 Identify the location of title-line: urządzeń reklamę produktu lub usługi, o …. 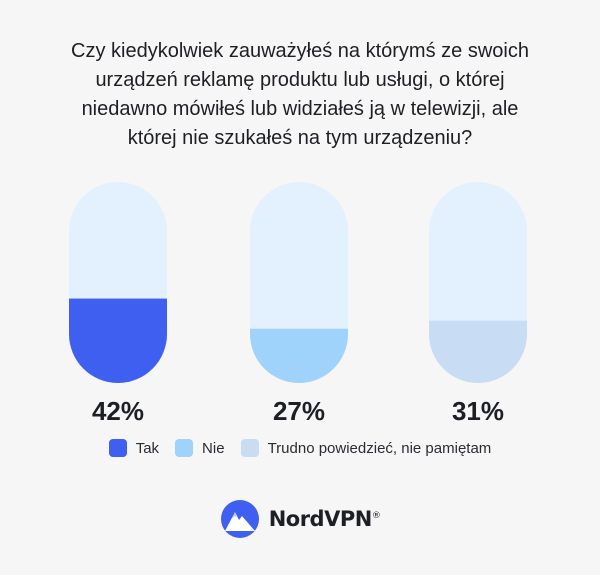
(300, 80).